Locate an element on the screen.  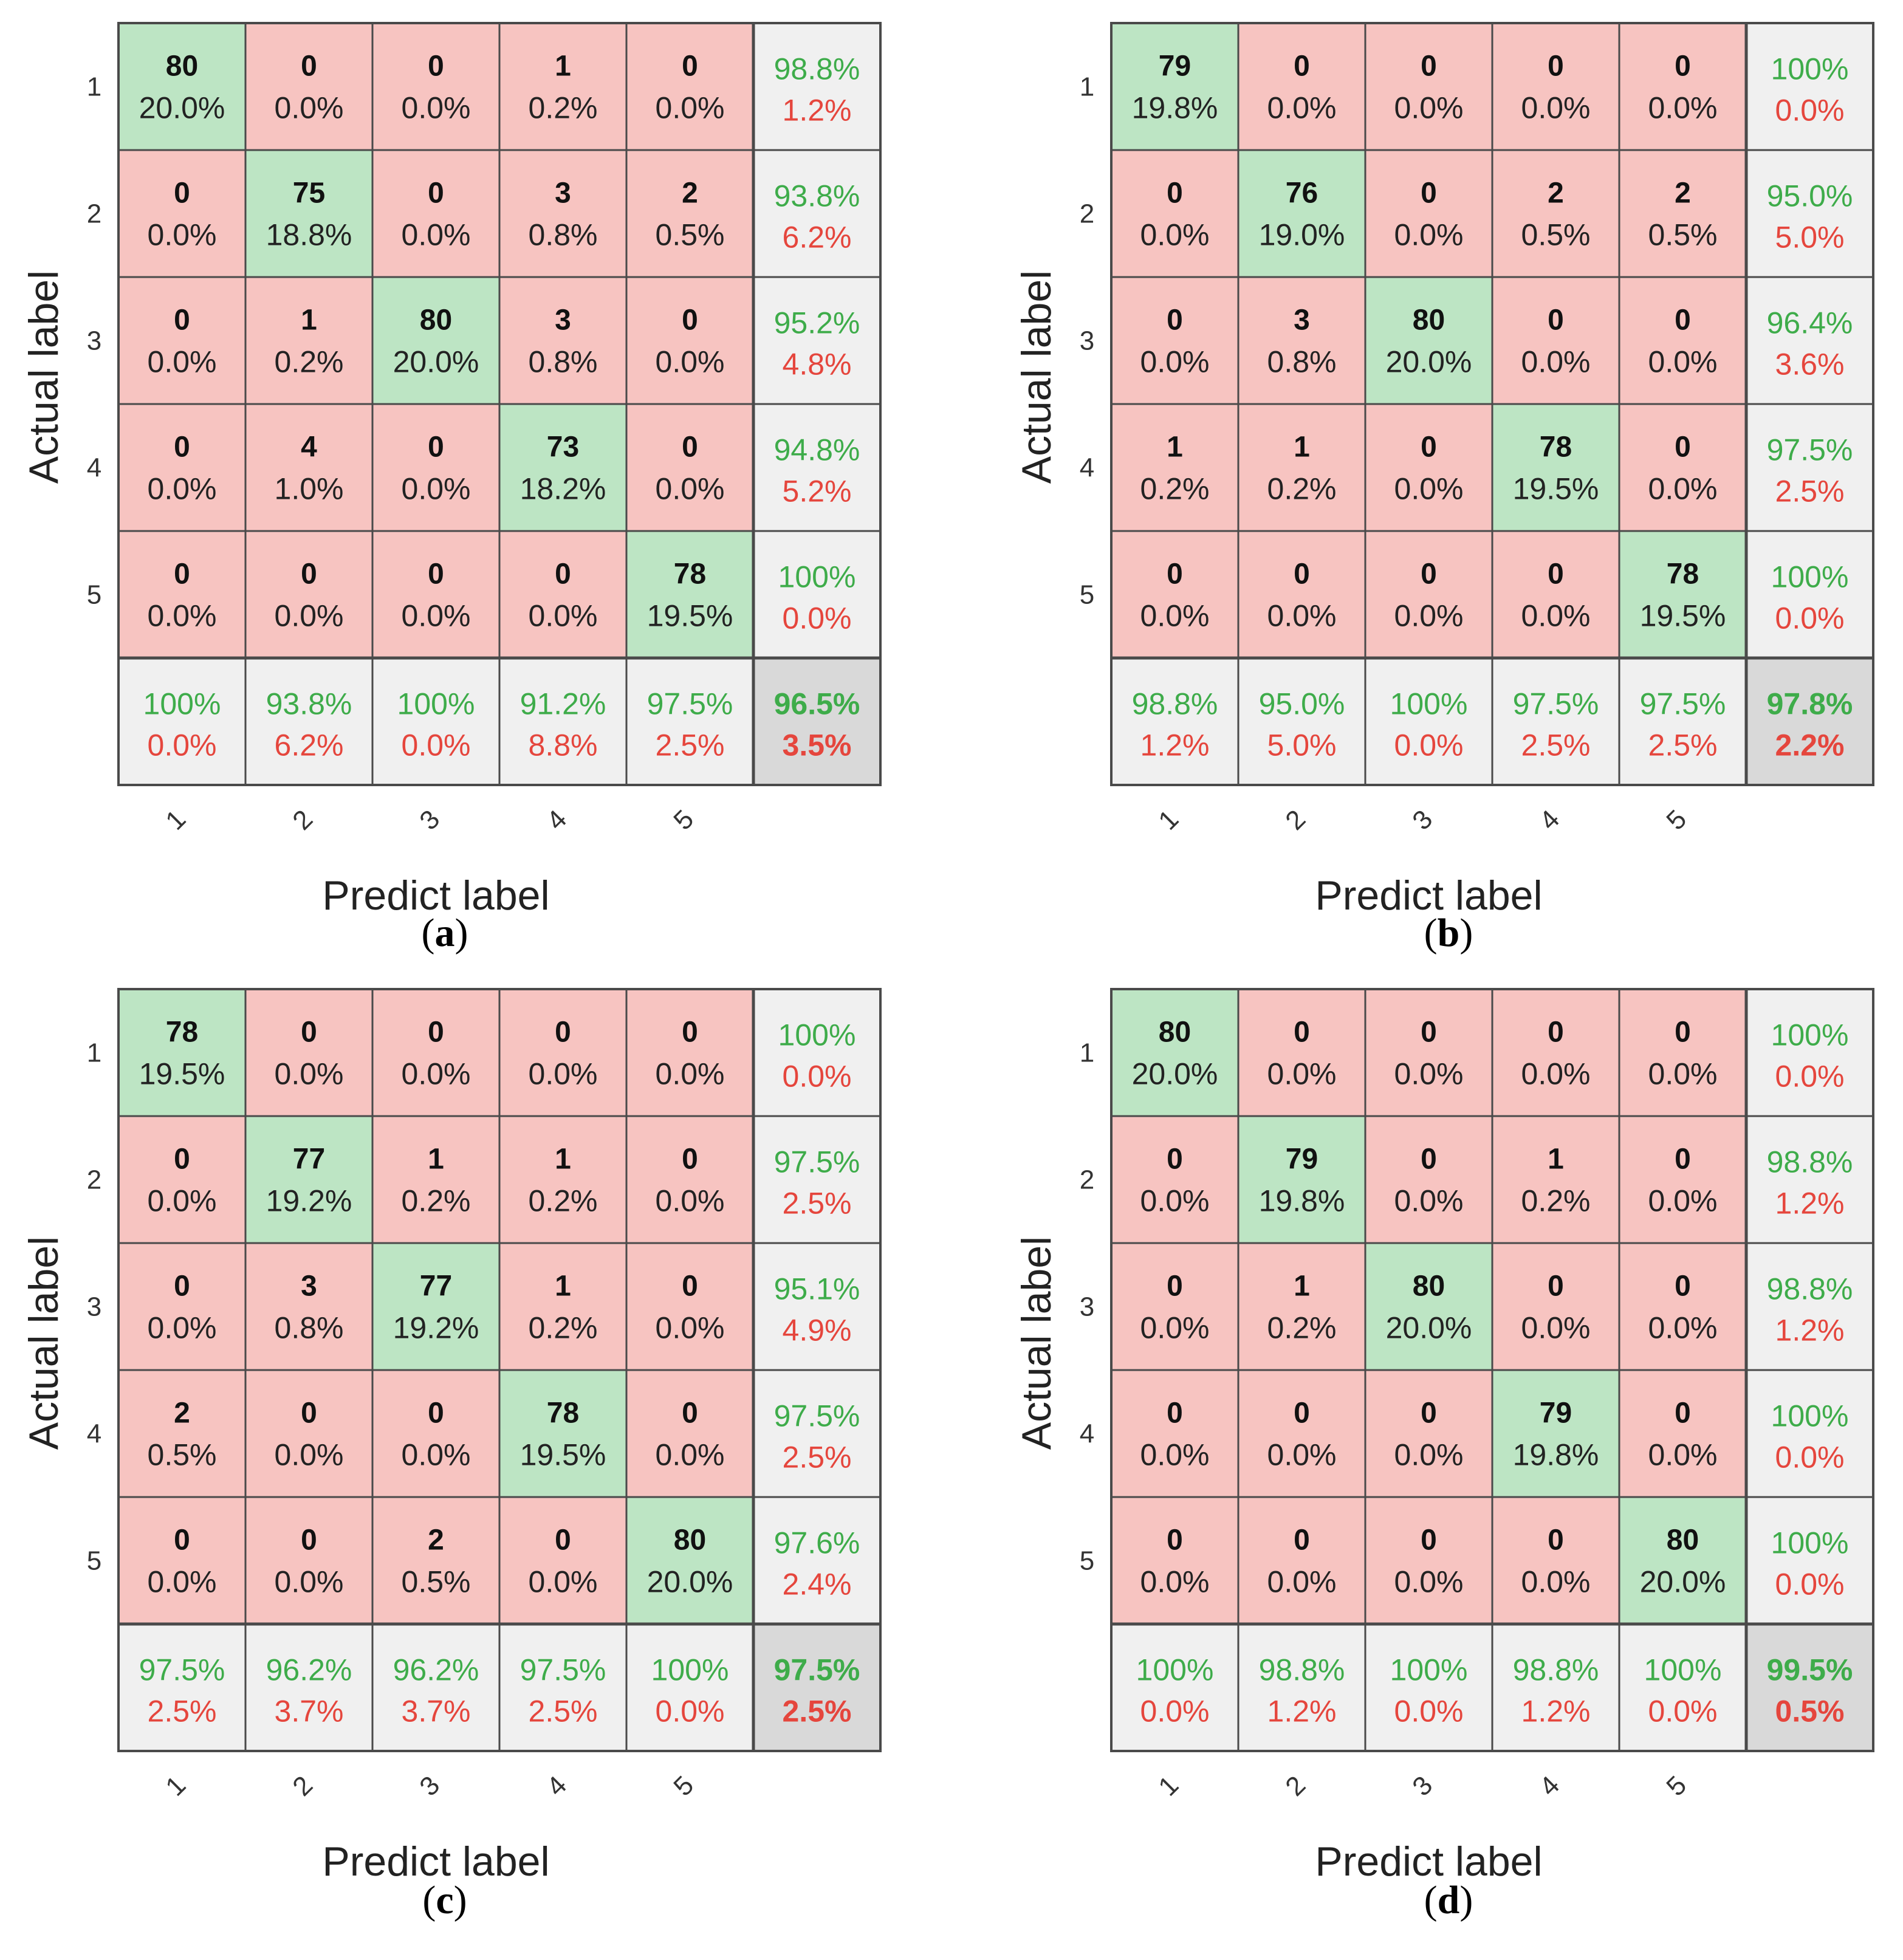
cell-count: 79 is located at coordinates (1302, 1159).